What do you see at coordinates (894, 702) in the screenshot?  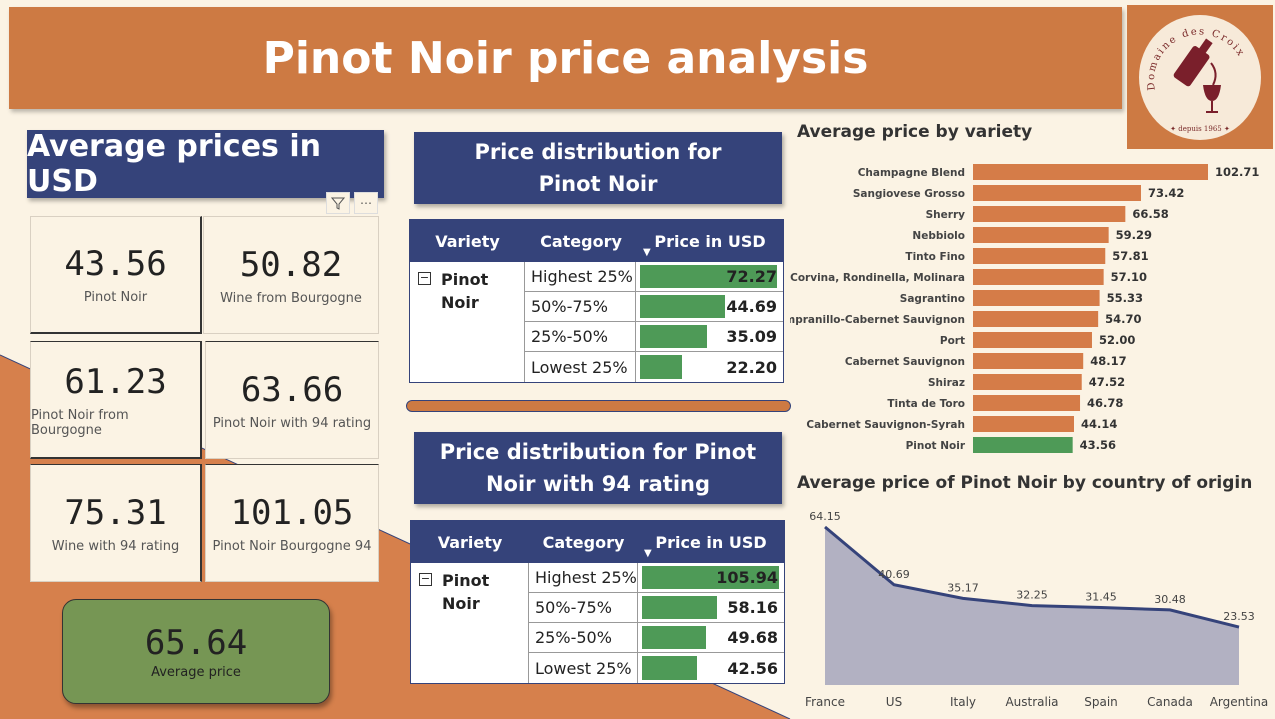 I see `x-axis-label: US` at bounding box center [894, 702].